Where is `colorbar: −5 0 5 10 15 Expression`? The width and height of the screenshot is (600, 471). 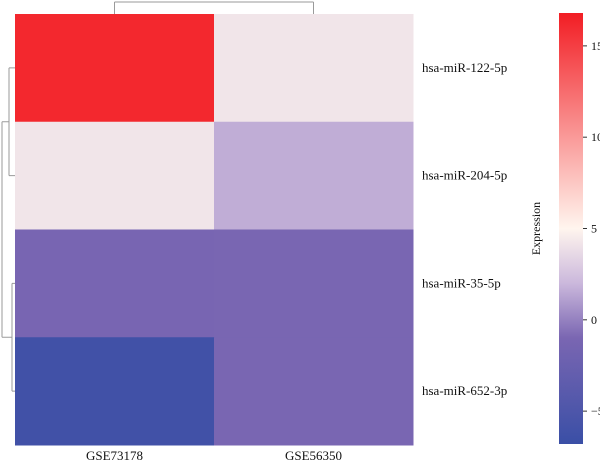
colorbar: −5 0 5 10 15 Expression is located at coordinates (564, 228).